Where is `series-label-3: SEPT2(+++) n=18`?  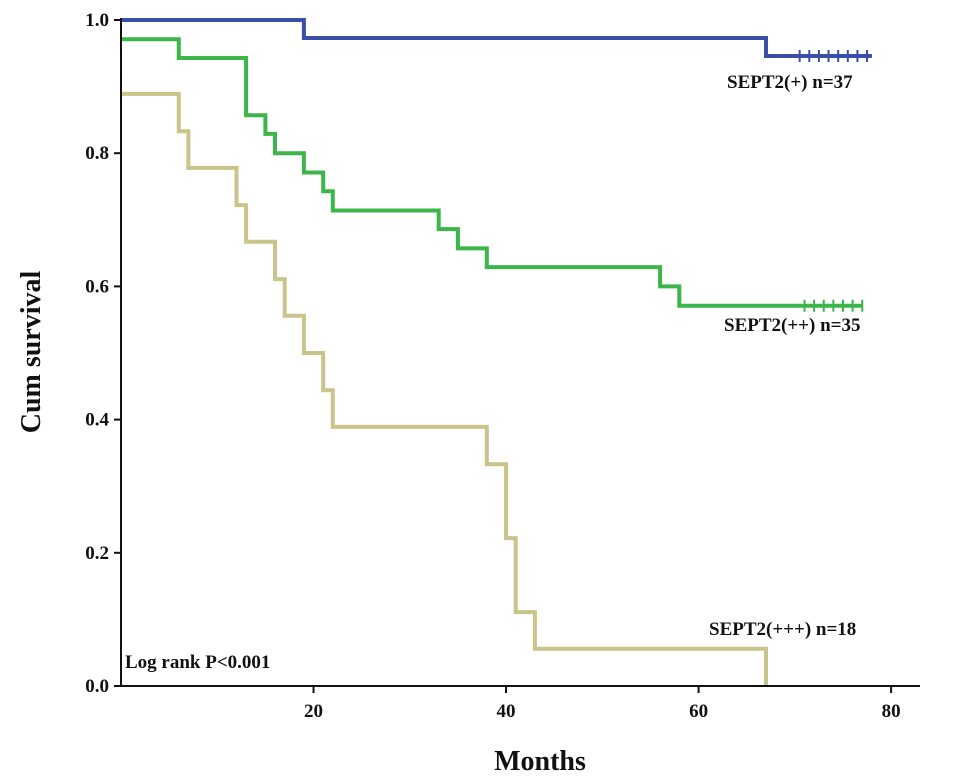
series-label-3: SEPT2(+++) n=18 is located at coordinates (782, 629).